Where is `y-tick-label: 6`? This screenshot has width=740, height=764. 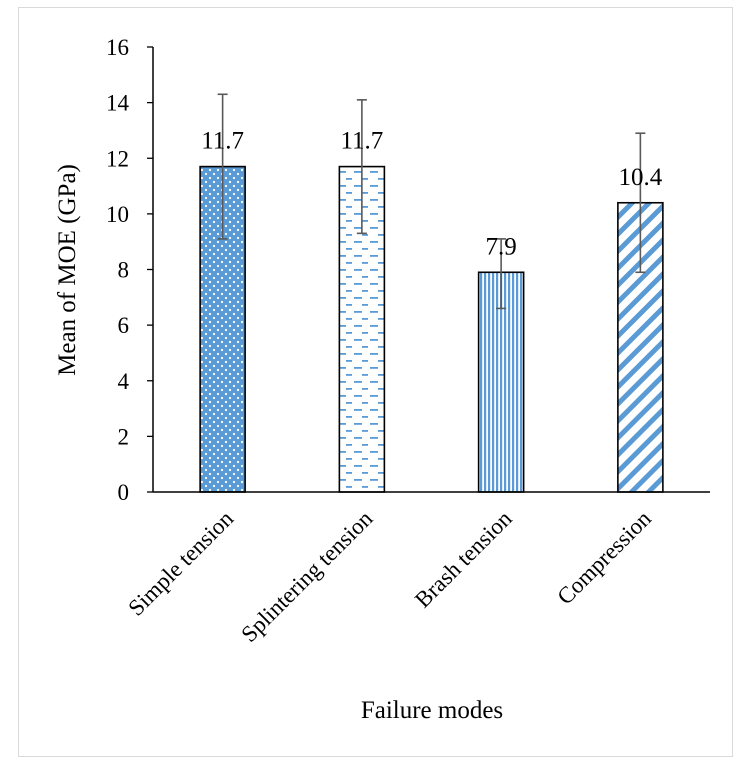
y-tick-label: 6 is located at coordinates (124, 325).